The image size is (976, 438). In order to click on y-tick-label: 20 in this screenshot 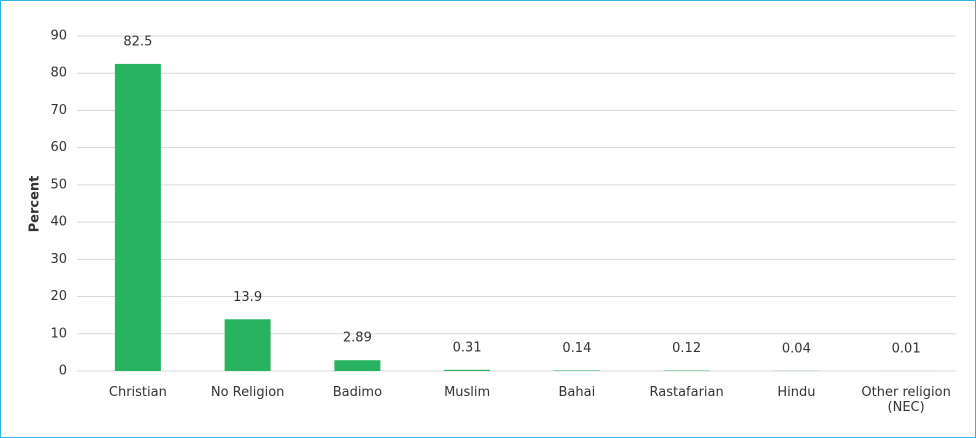, I will do `click(58, 296)`.